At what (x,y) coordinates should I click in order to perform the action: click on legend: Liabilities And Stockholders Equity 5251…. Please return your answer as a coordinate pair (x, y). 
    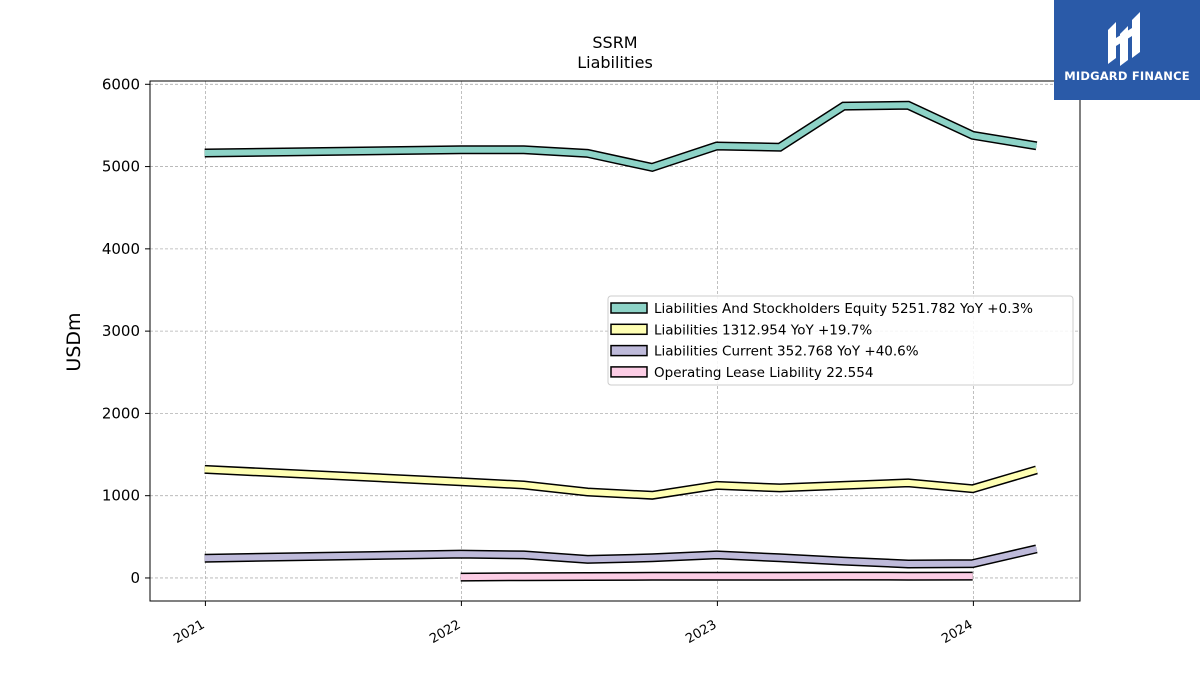
    Looking at the image, I should click on (840, 340).